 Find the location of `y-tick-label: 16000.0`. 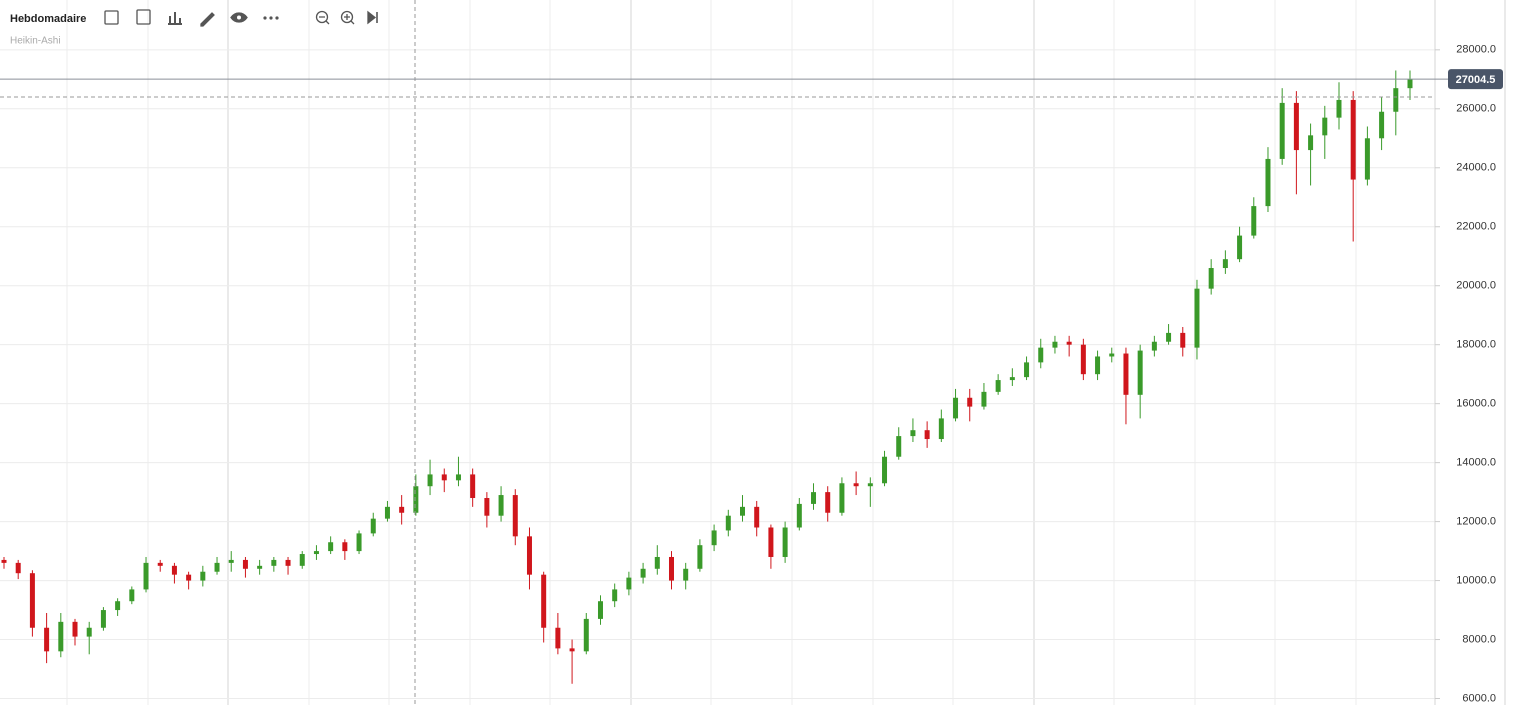

y-tick-label: 16000.0 is located at coordinates (1476, 404).